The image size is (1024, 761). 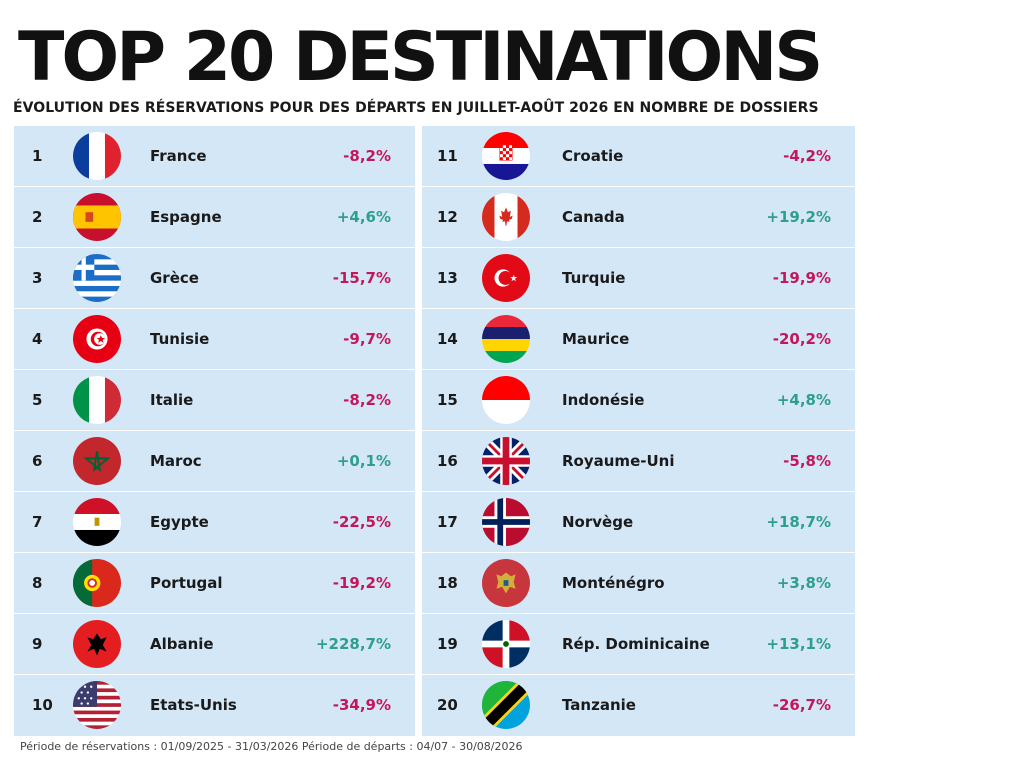 I want to click on table-row: 2 Espagne +4,6%, so click(x=214, y=217).